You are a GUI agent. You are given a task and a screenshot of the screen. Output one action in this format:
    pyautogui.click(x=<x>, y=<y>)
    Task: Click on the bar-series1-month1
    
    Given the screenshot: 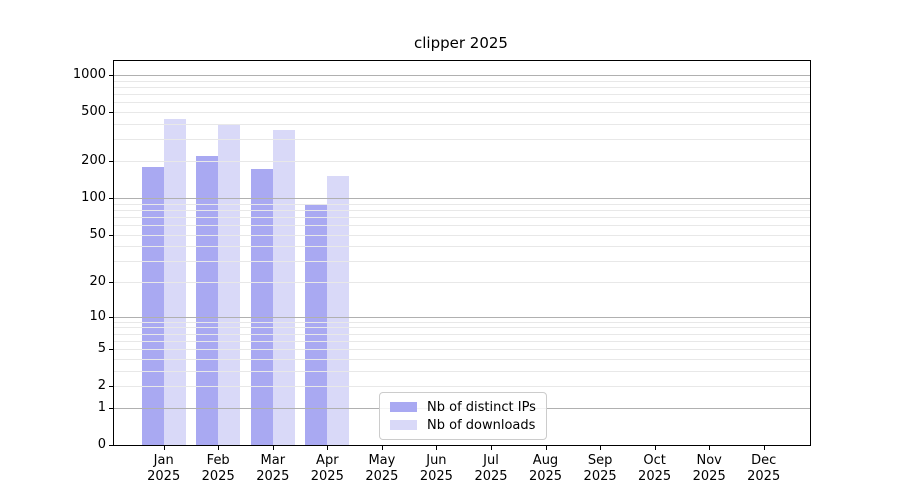 What is the action you would take?
    pyautogui.click(x=229, y=285)
    